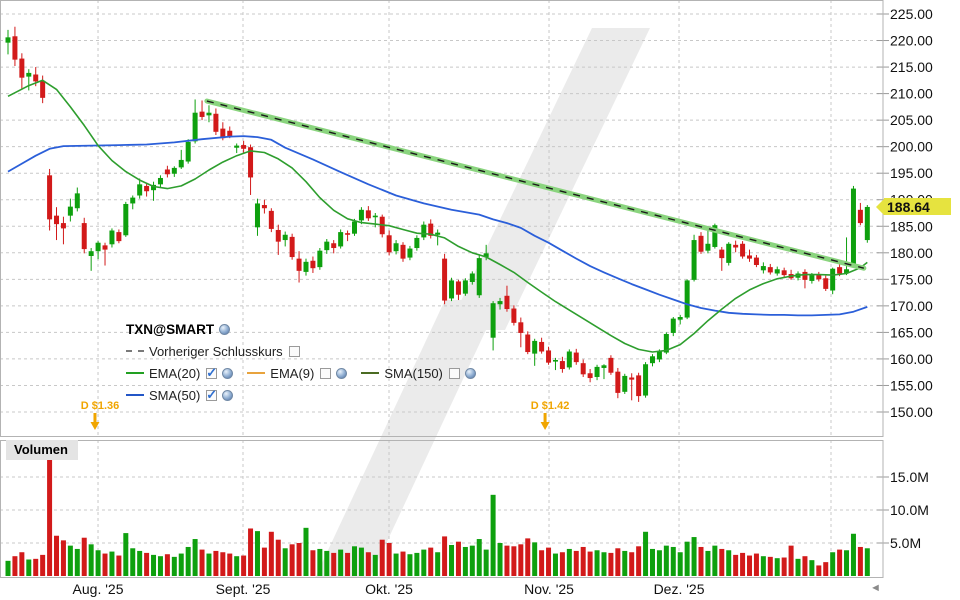 This screenshot has height=600, width=960. I want to click on symbol-title: TXN@SMART, so click(170, 329).